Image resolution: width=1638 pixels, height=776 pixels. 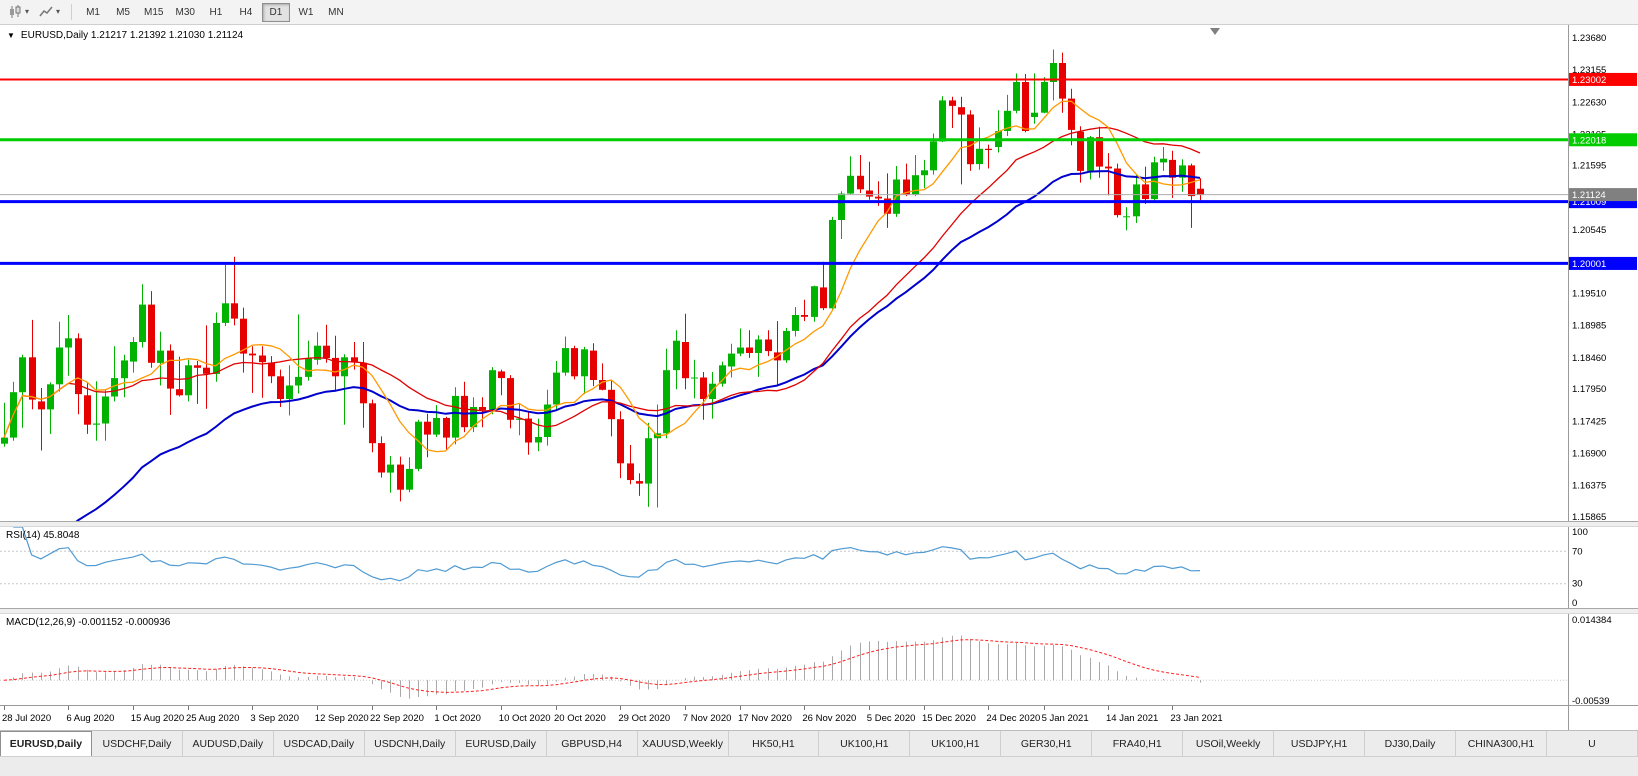 What do you see at coordinates (819, 524) in the screenshot?
I see `pane-splitter-rsi` at bounding box center [819, 524].